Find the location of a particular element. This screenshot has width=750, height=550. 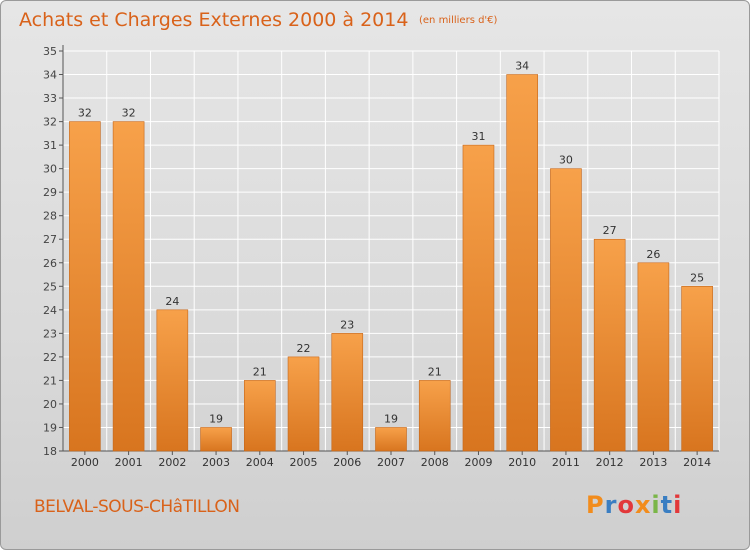

x-tick-label: 2001 is located at coordinates (129, 462).